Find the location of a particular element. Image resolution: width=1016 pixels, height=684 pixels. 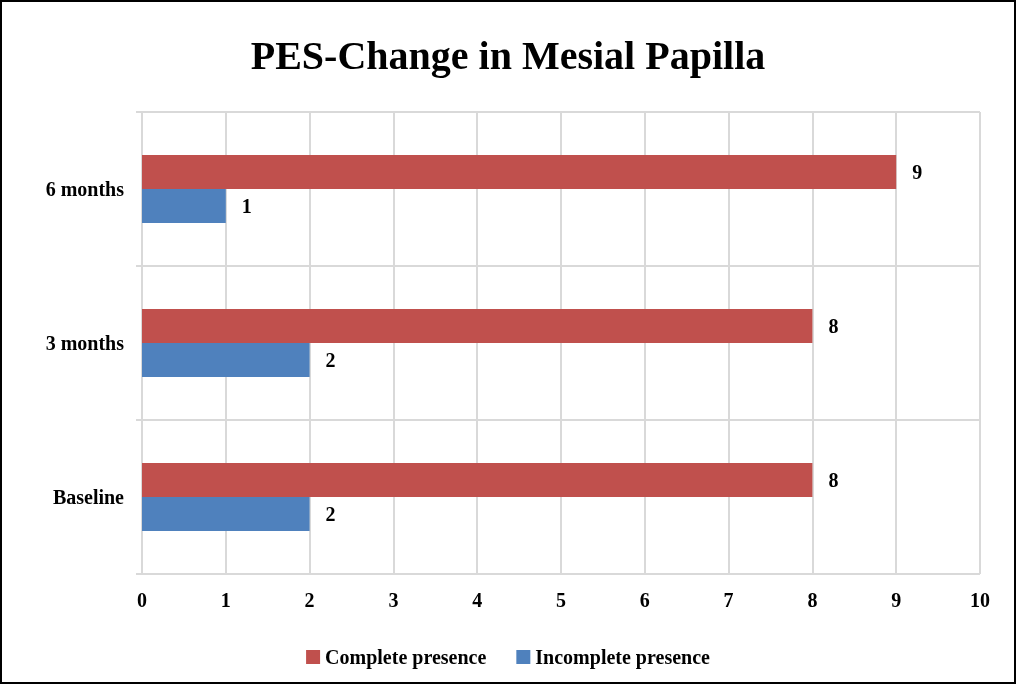

x-tick-label: 2 is located at coordinates (309, 600).